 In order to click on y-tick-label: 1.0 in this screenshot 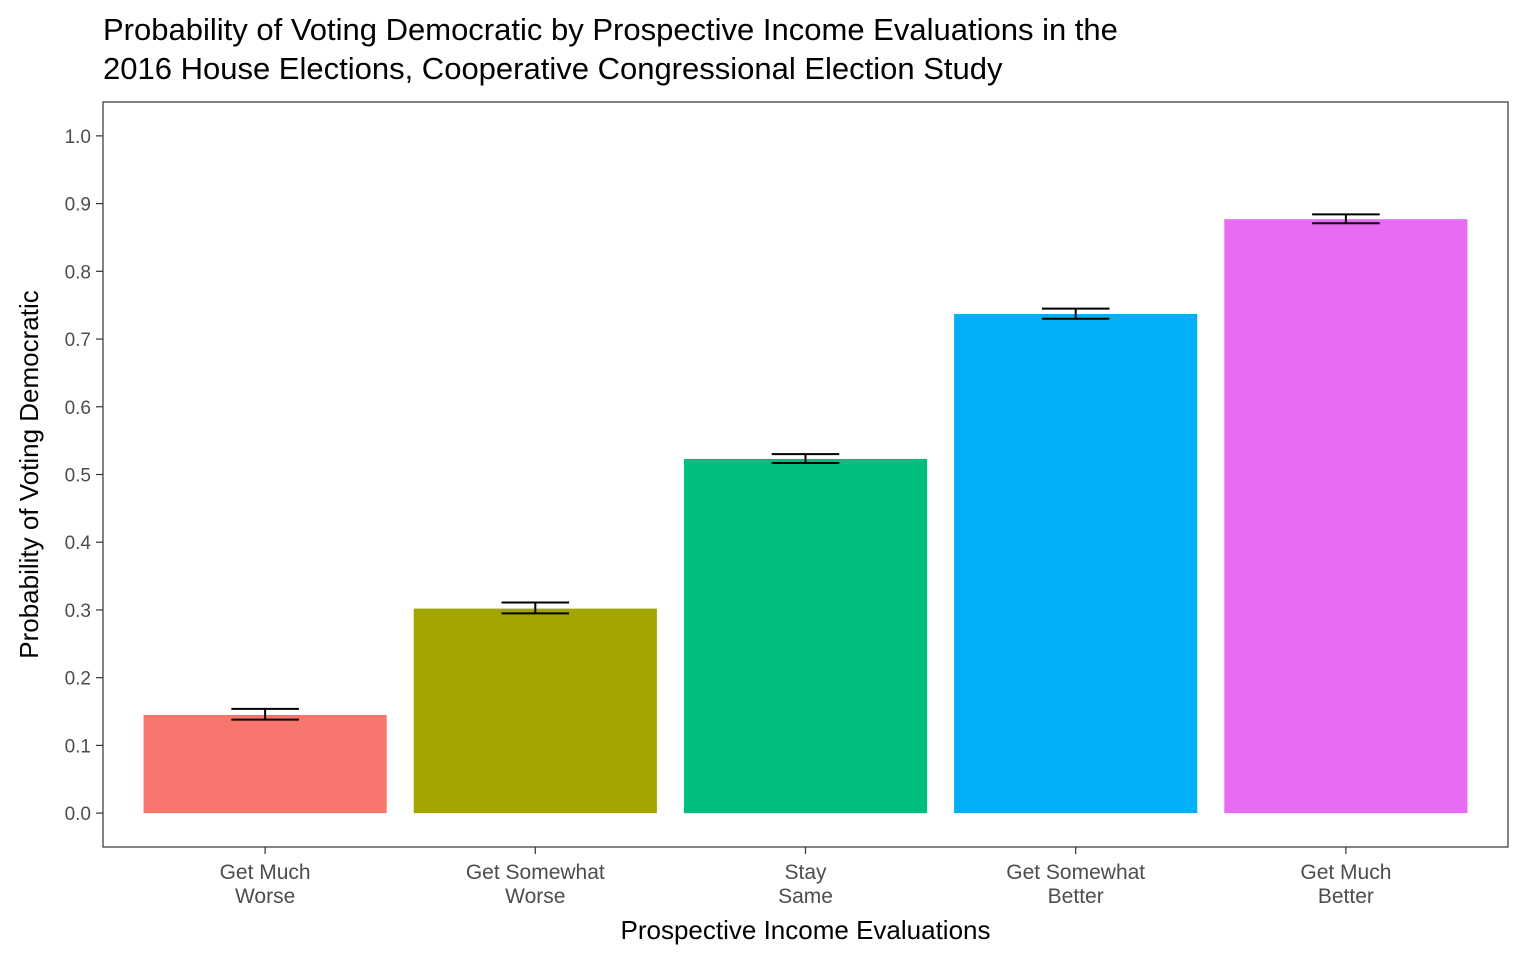, I will do `click(78, 137)`.